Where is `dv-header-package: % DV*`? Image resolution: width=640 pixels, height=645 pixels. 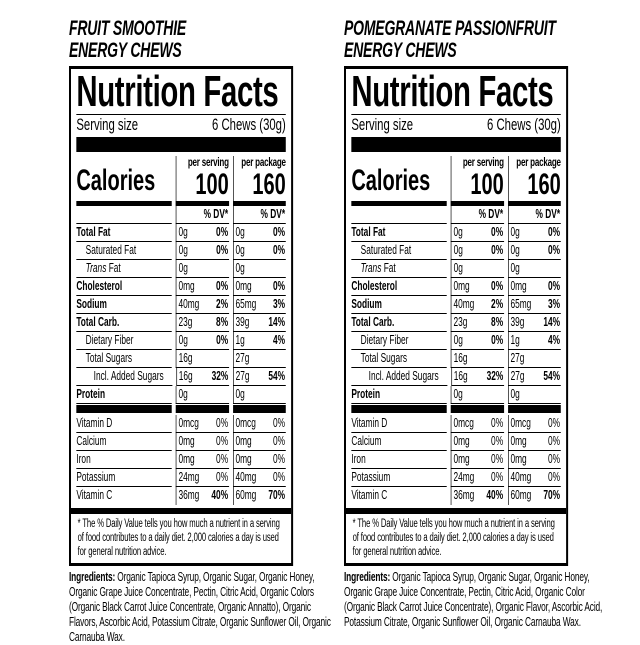 dv-header-package: % DV* is located at coordinates (259, 215).